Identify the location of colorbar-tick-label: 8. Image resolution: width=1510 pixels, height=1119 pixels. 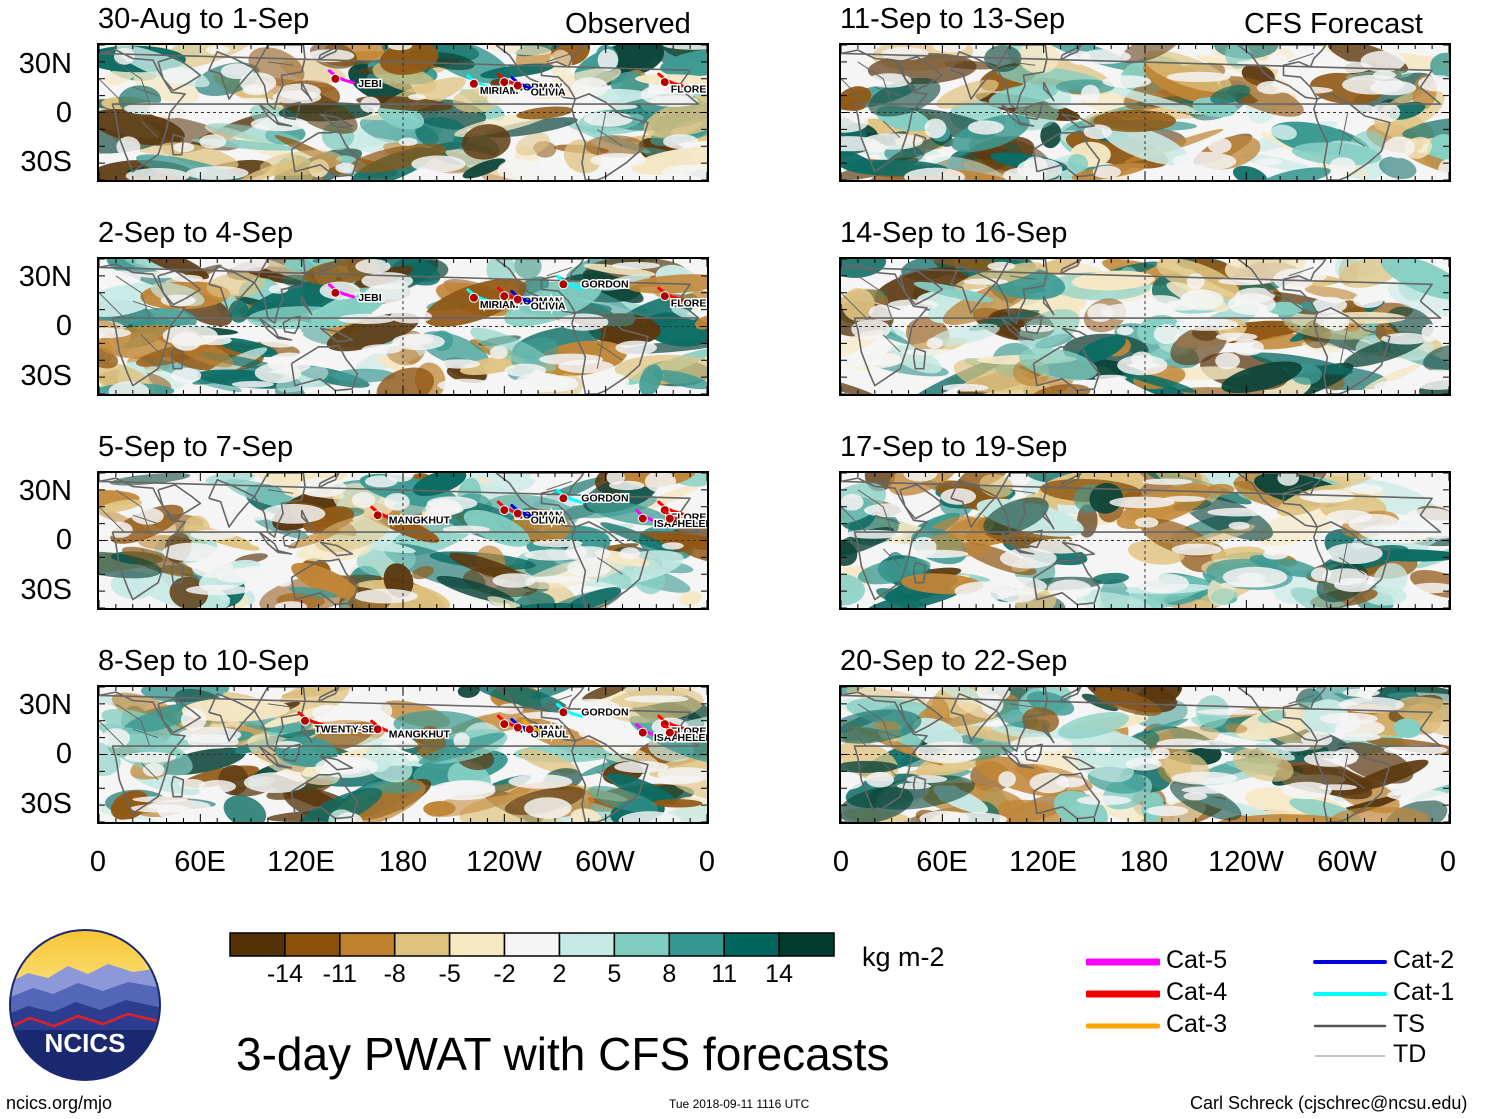
(669, 974).